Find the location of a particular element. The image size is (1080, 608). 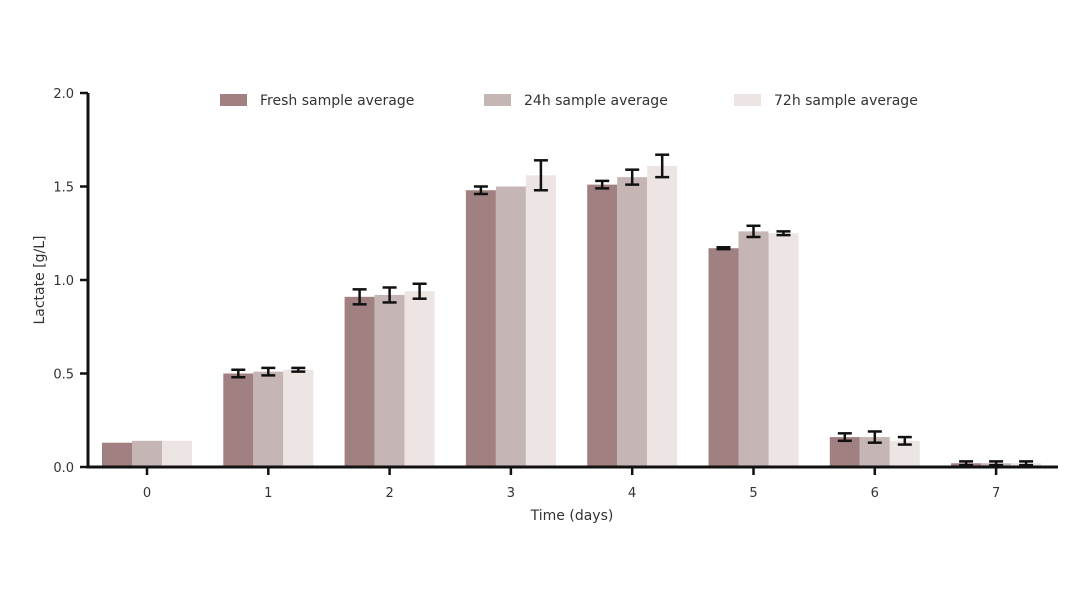

y-axis-title: Lactate [g/L] is located at coordinates (40, 279).